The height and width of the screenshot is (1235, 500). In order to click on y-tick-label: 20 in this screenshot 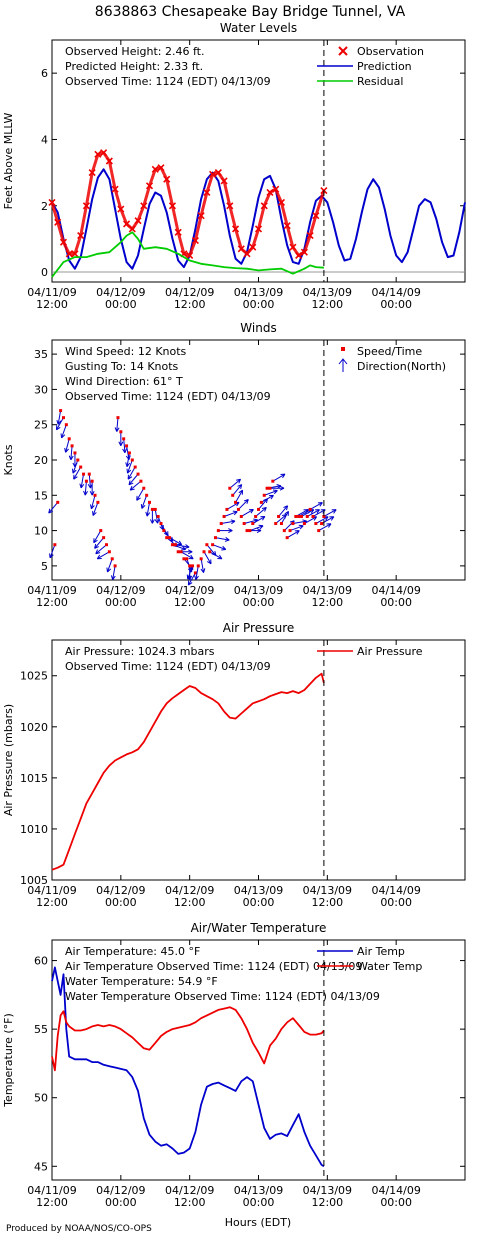, I will do `click(41, 460)`.